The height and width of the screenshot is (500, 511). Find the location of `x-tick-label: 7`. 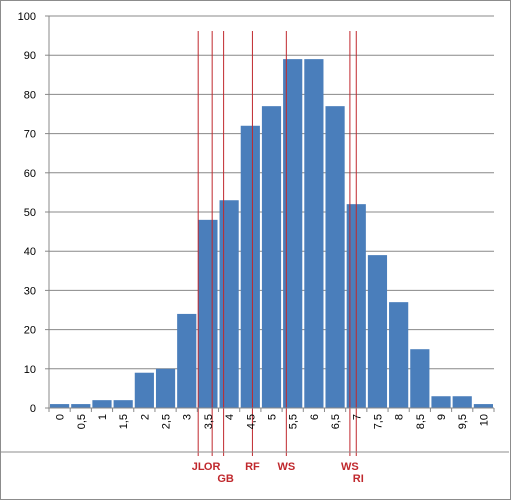

x-tick-label: 7 is located at coordinates (357, 417).